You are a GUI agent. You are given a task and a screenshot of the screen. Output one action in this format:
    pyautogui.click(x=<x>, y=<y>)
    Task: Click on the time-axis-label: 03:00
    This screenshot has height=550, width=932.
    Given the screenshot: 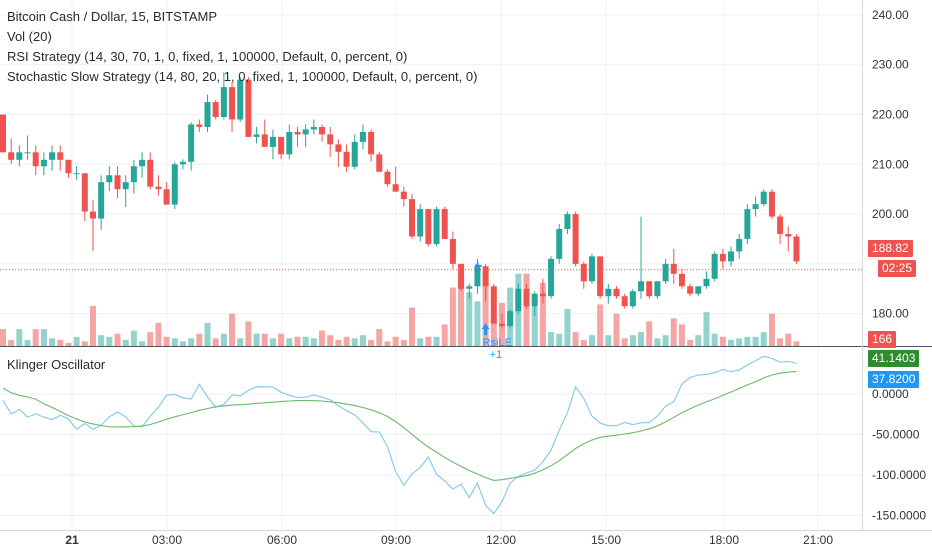 What is the action you would take?
    pyautogui.click(x=167, y=540)
    